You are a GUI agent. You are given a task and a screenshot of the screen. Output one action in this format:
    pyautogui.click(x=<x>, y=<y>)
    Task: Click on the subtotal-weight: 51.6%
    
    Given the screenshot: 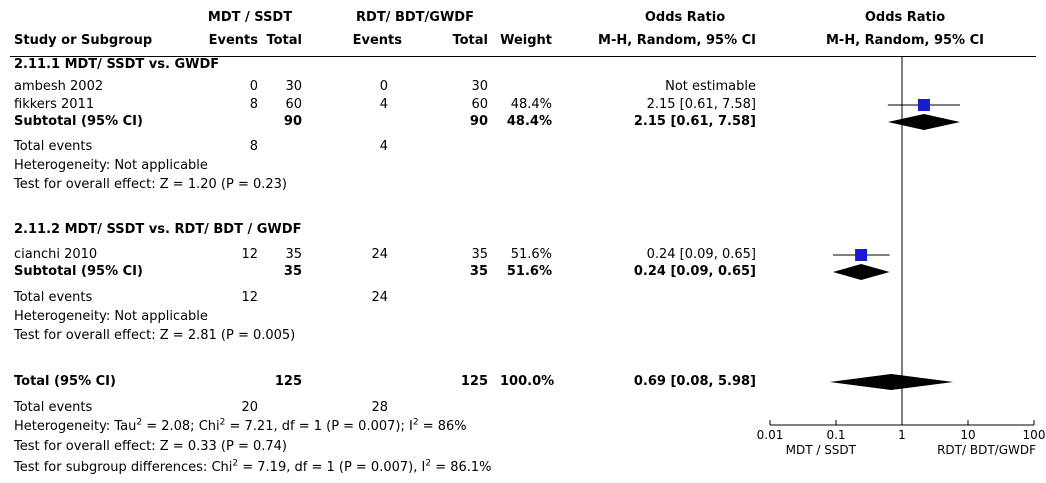 What is the action you would take?
    pyautogui.click(x=529, y=271)
    